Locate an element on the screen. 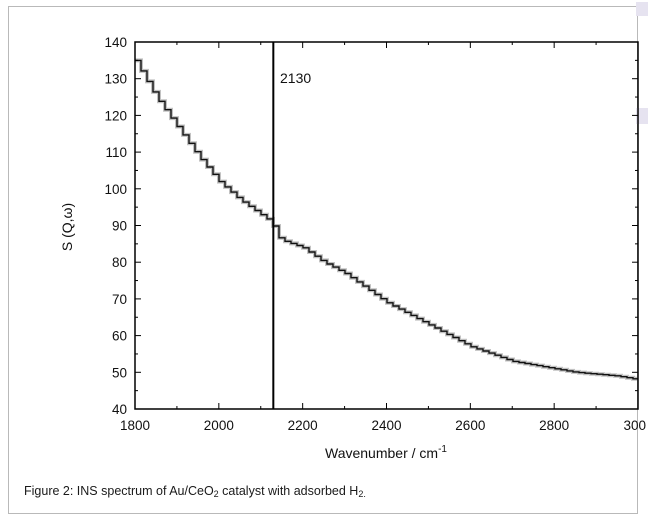  x-axis-title-sup: -1 is located at coordinates (442, 449).